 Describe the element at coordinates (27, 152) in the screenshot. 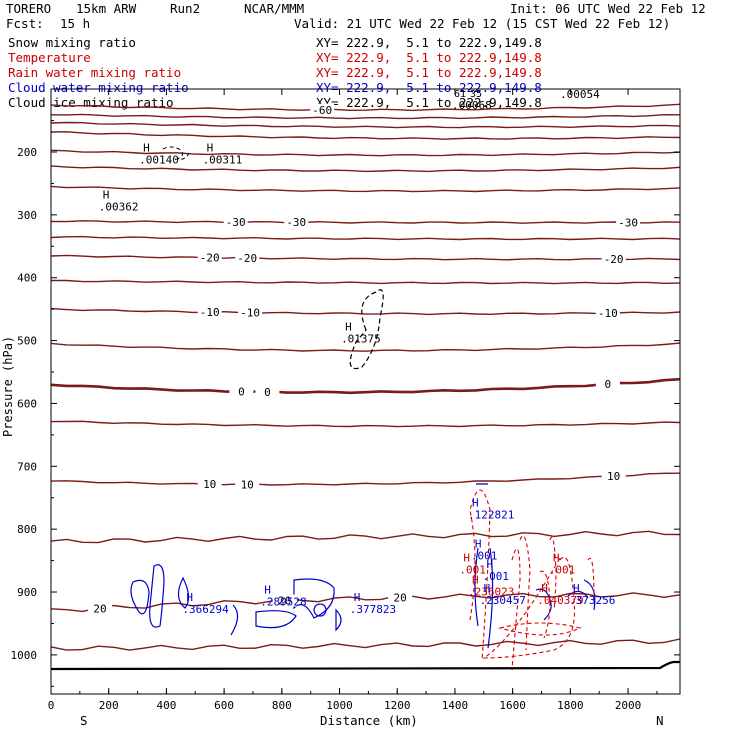

I see `y-tick-label: 200` at that location.